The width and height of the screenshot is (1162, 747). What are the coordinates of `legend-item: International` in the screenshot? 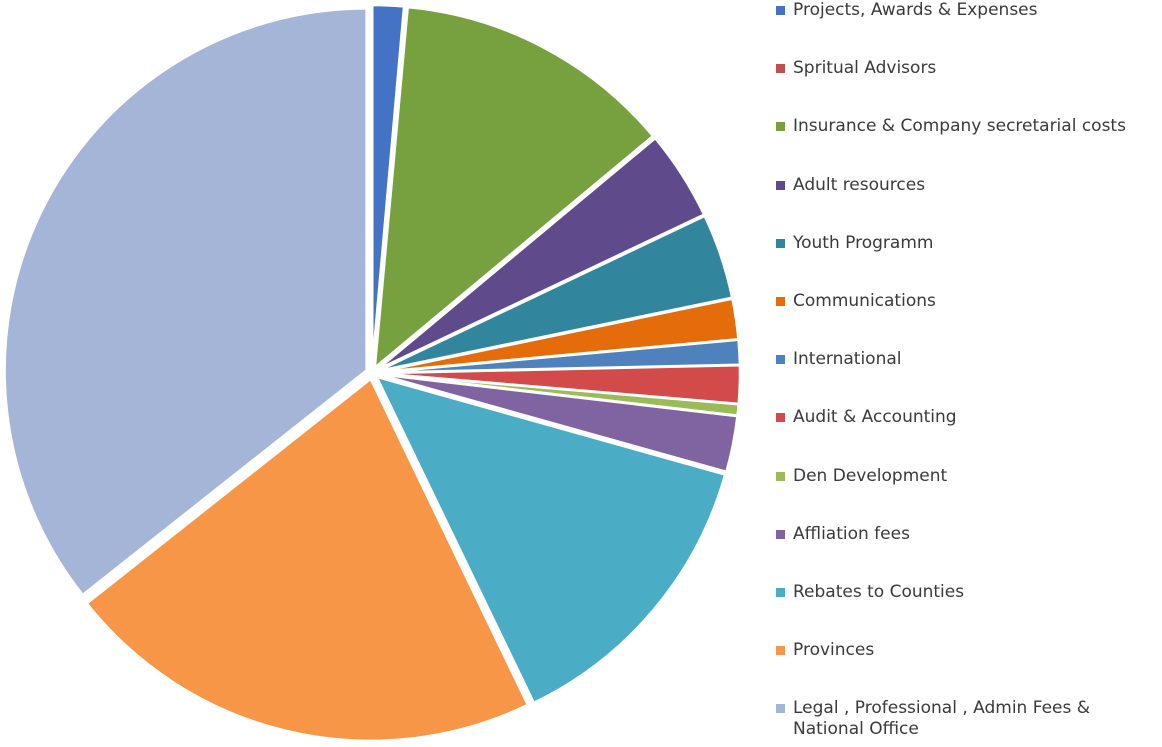 It's located at (839, 359).